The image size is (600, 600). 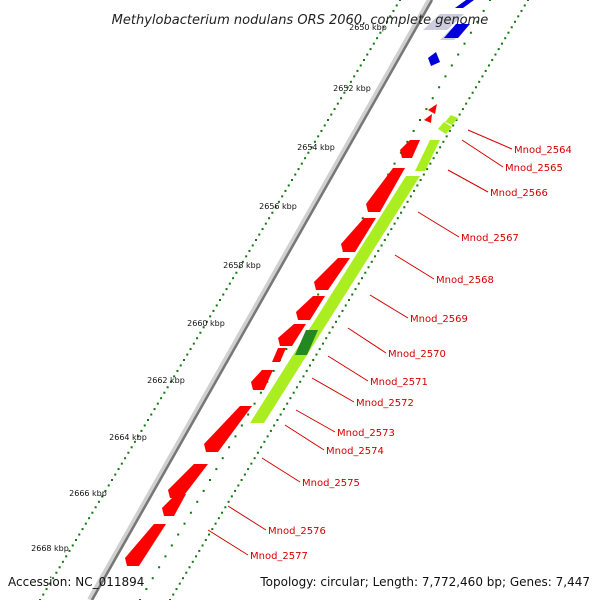 I want to click on gene-label: Mnod_2569, so click(x=439, y=319).